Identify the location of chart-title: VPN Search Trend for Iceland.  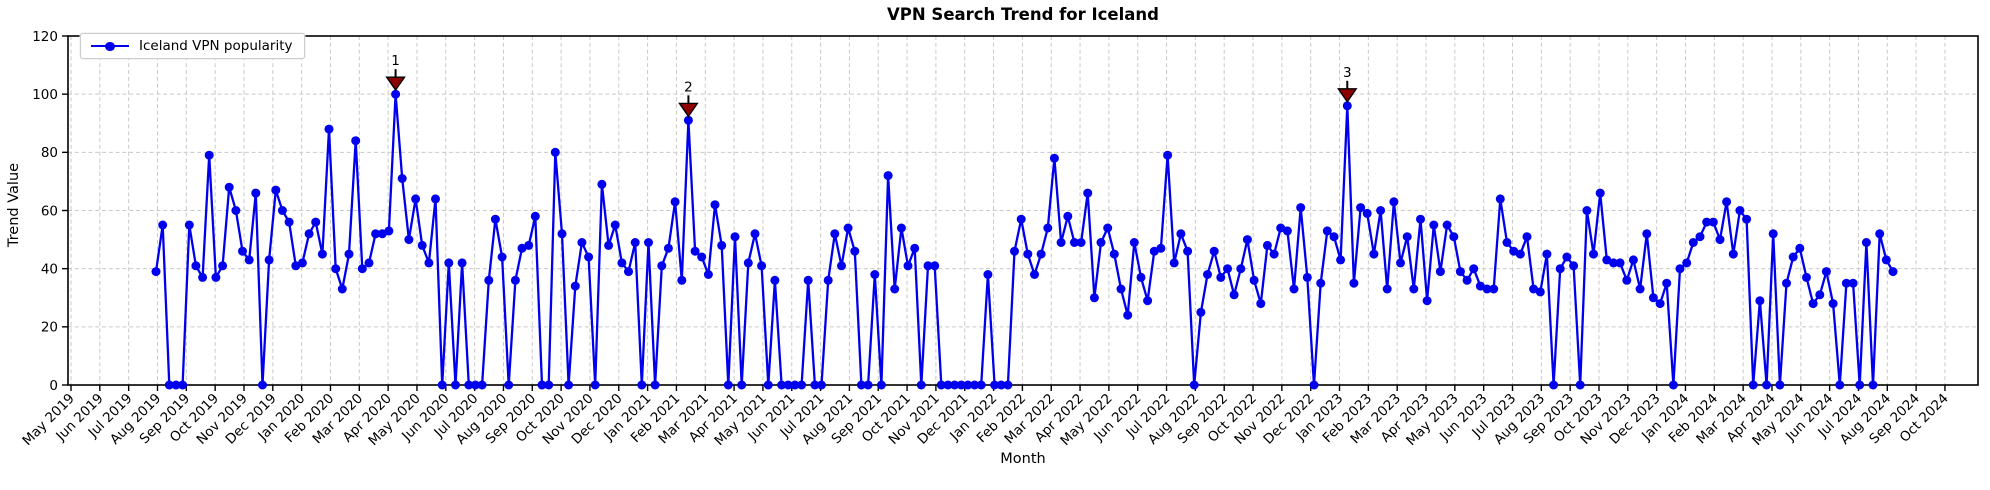
(1023, 14).